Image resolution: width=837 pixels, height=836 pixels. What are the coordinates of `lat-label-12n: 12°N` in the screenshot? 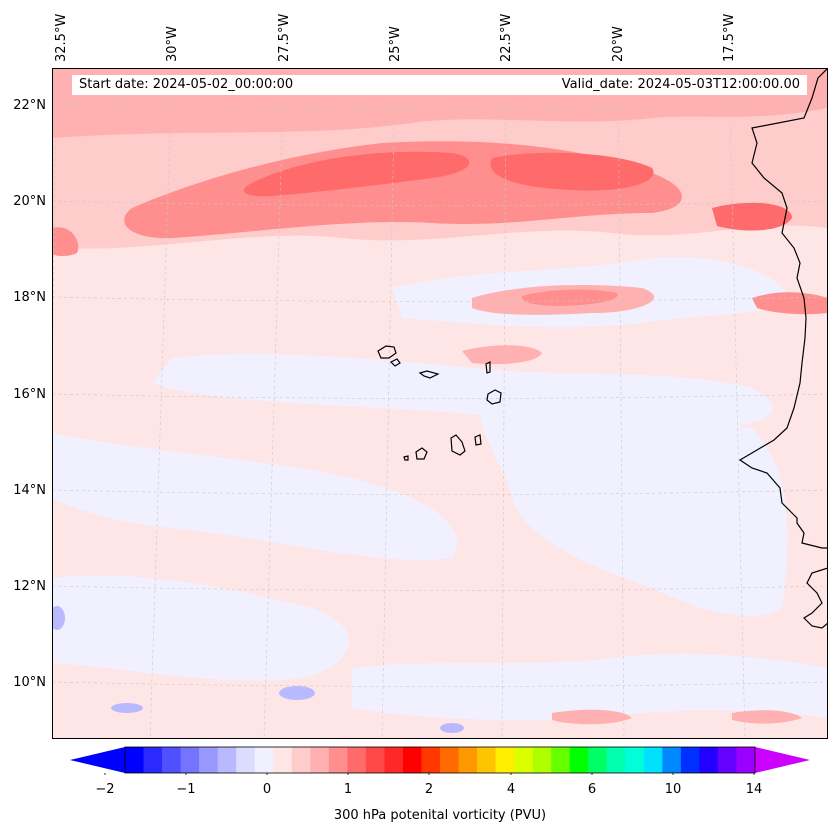 It's located at (29, 586).